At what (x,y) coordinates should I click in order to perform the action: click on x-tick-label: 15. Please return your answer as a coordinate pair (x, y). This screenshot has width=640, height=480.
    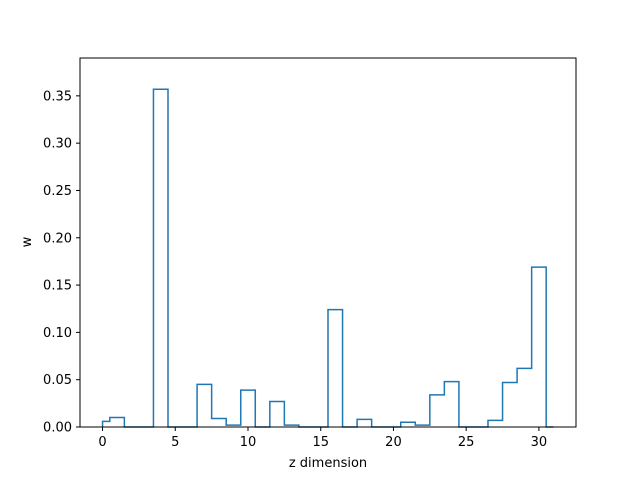
    Looking at the image, I should click on (320, 442).